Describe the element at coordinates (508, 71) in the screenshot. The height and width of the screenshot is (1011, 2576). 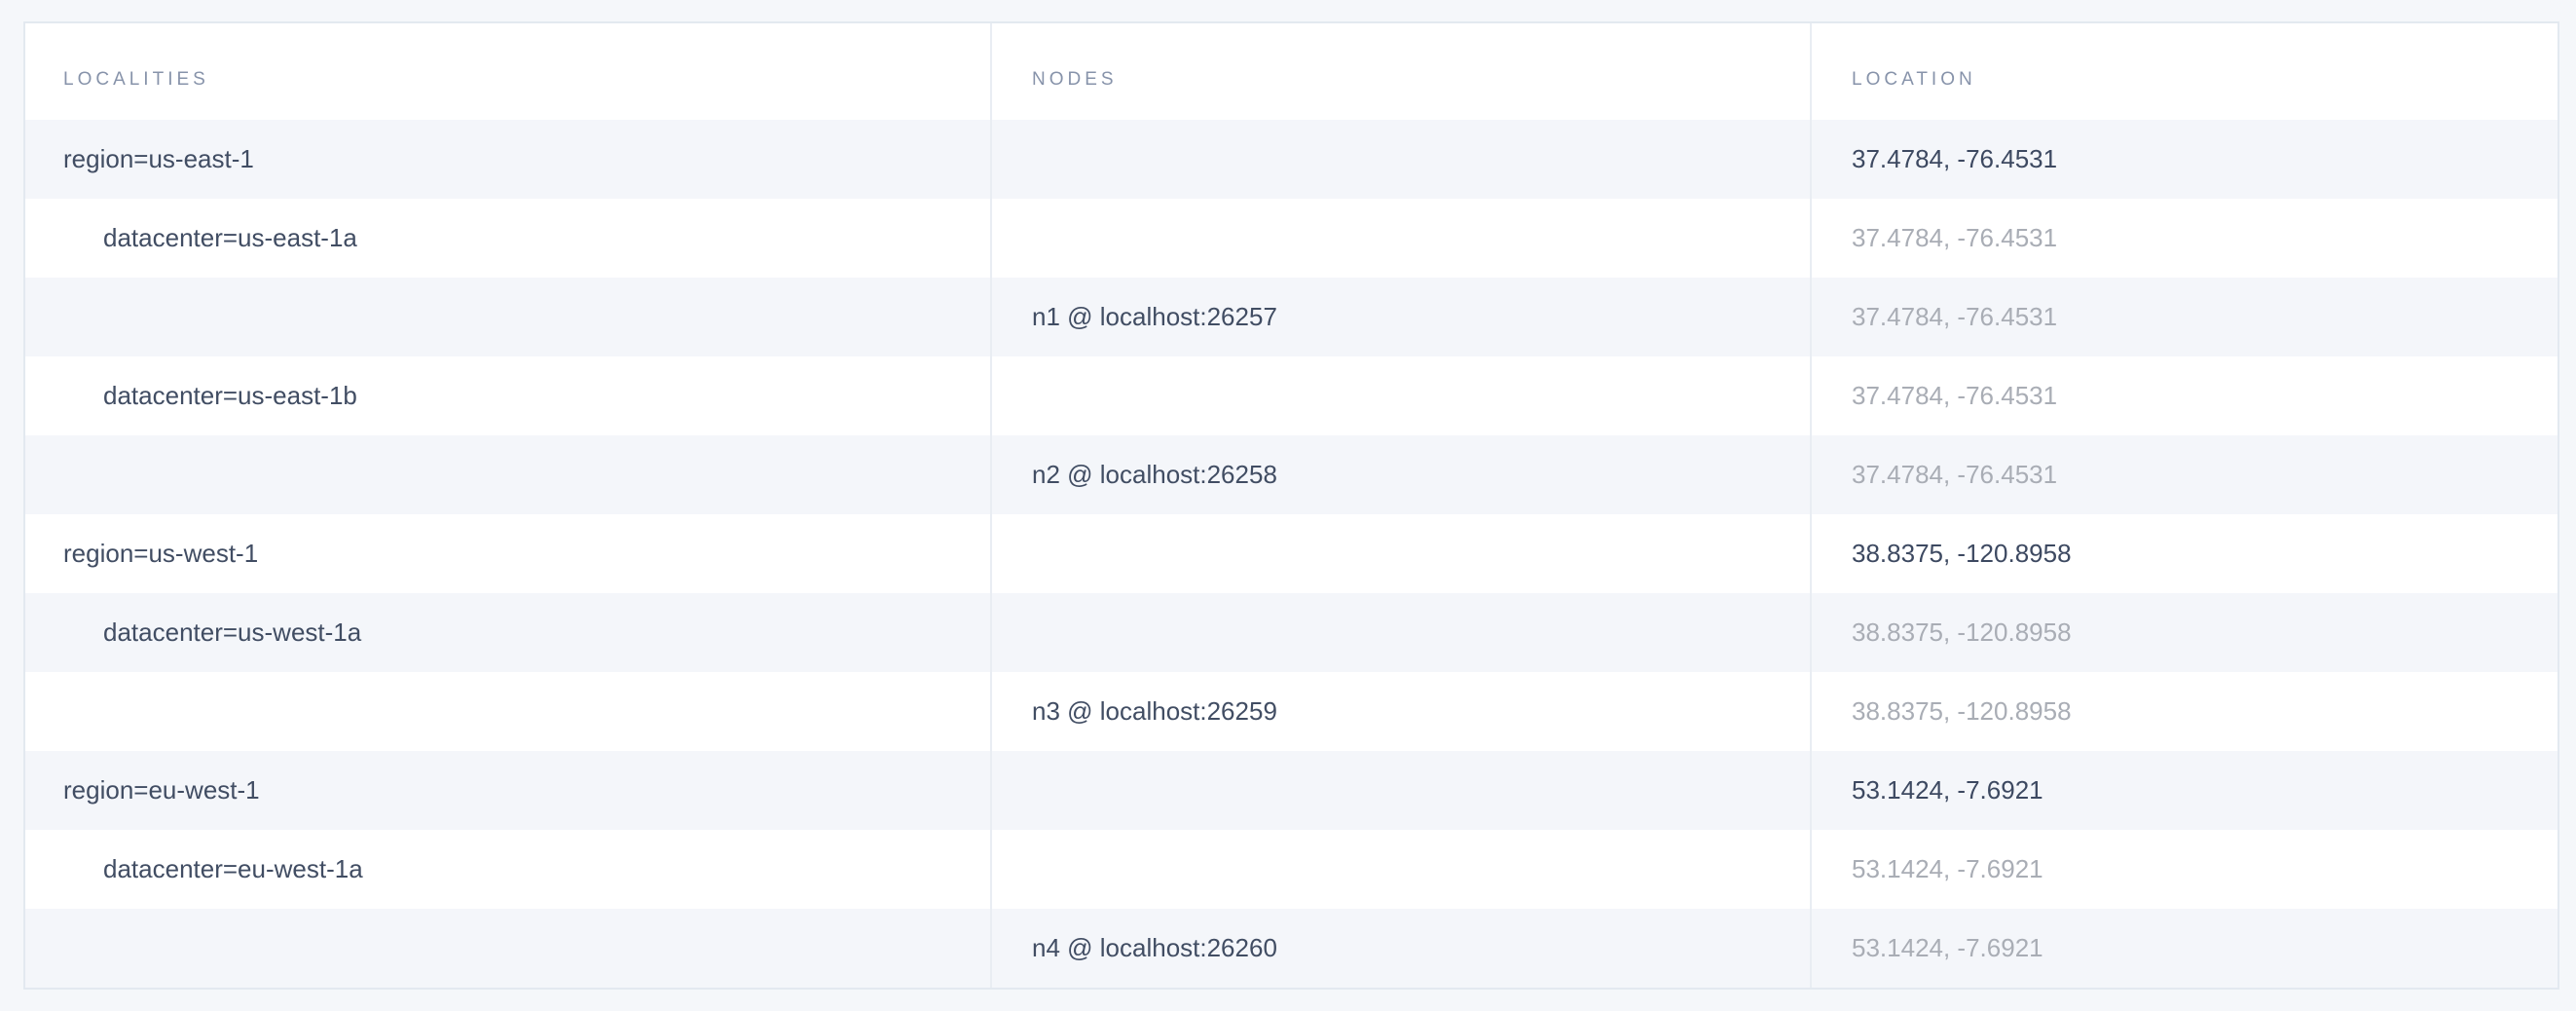
I see `column-header-localities: LOCALITIES` at that location.